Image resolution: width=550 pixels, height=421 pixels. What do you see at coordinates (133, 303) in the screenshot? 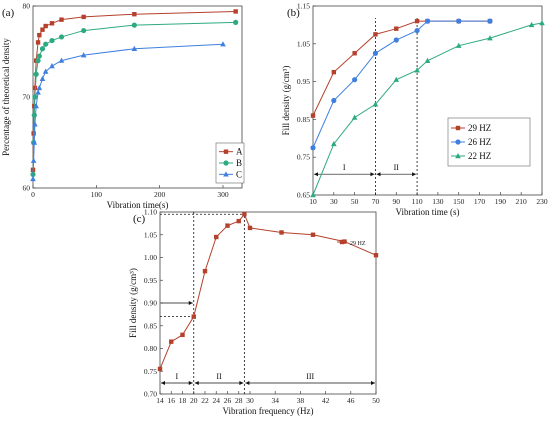
I see `y-axis-label: Fill density (g/cm³)` at bounding box center [133, 303].